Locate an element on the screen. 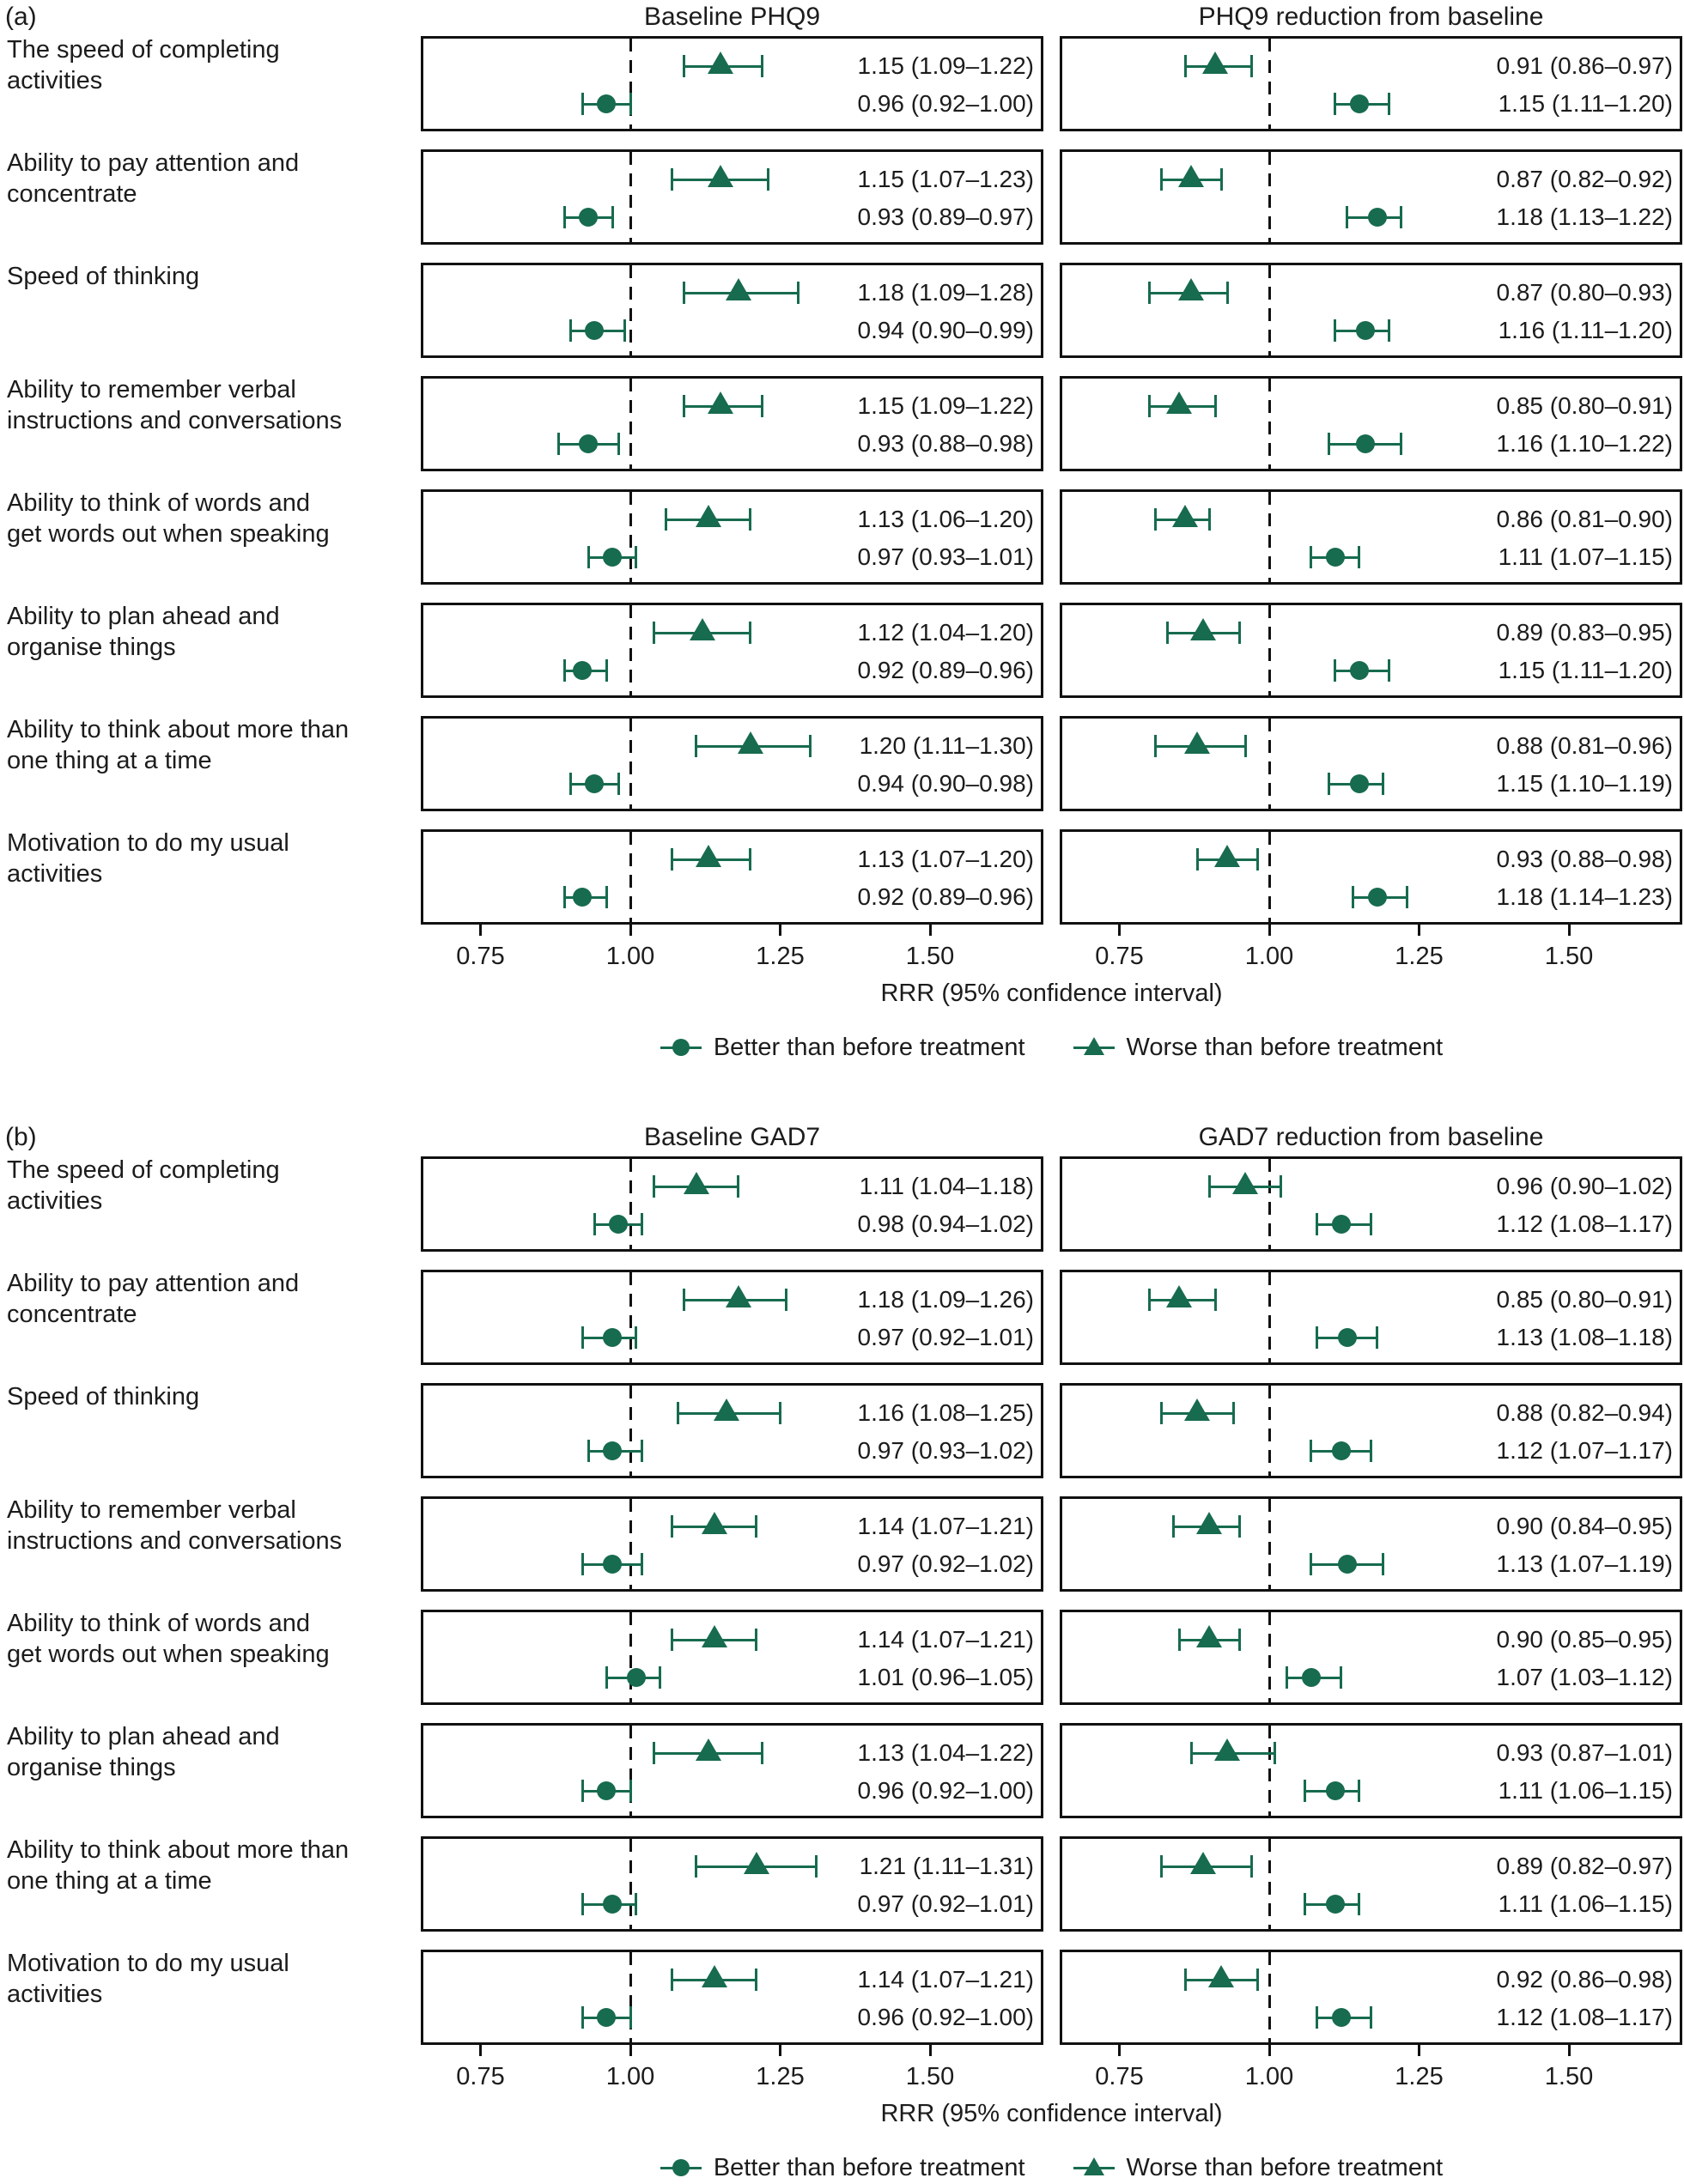  legend-item-circle: Better than before treatment is located at coordinates (842, 1048).